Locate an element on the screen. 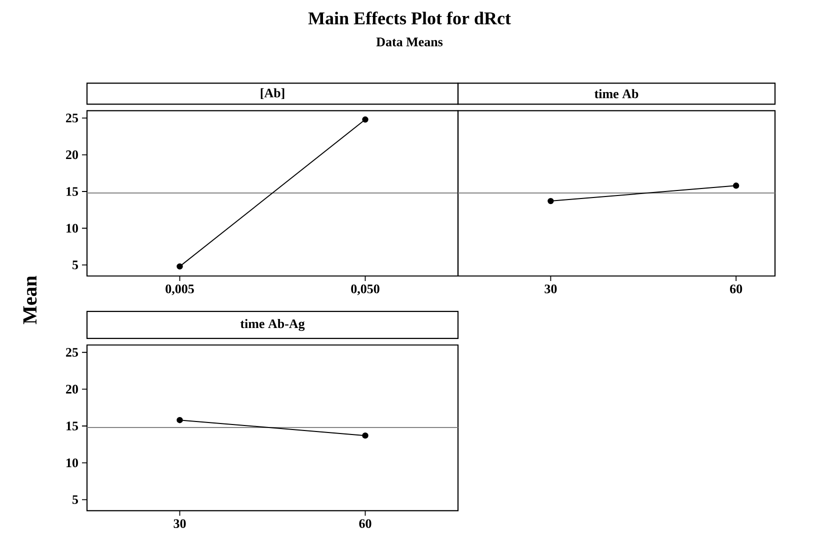  x-tick-label: 0,050 is located at coordinates (365, 290).